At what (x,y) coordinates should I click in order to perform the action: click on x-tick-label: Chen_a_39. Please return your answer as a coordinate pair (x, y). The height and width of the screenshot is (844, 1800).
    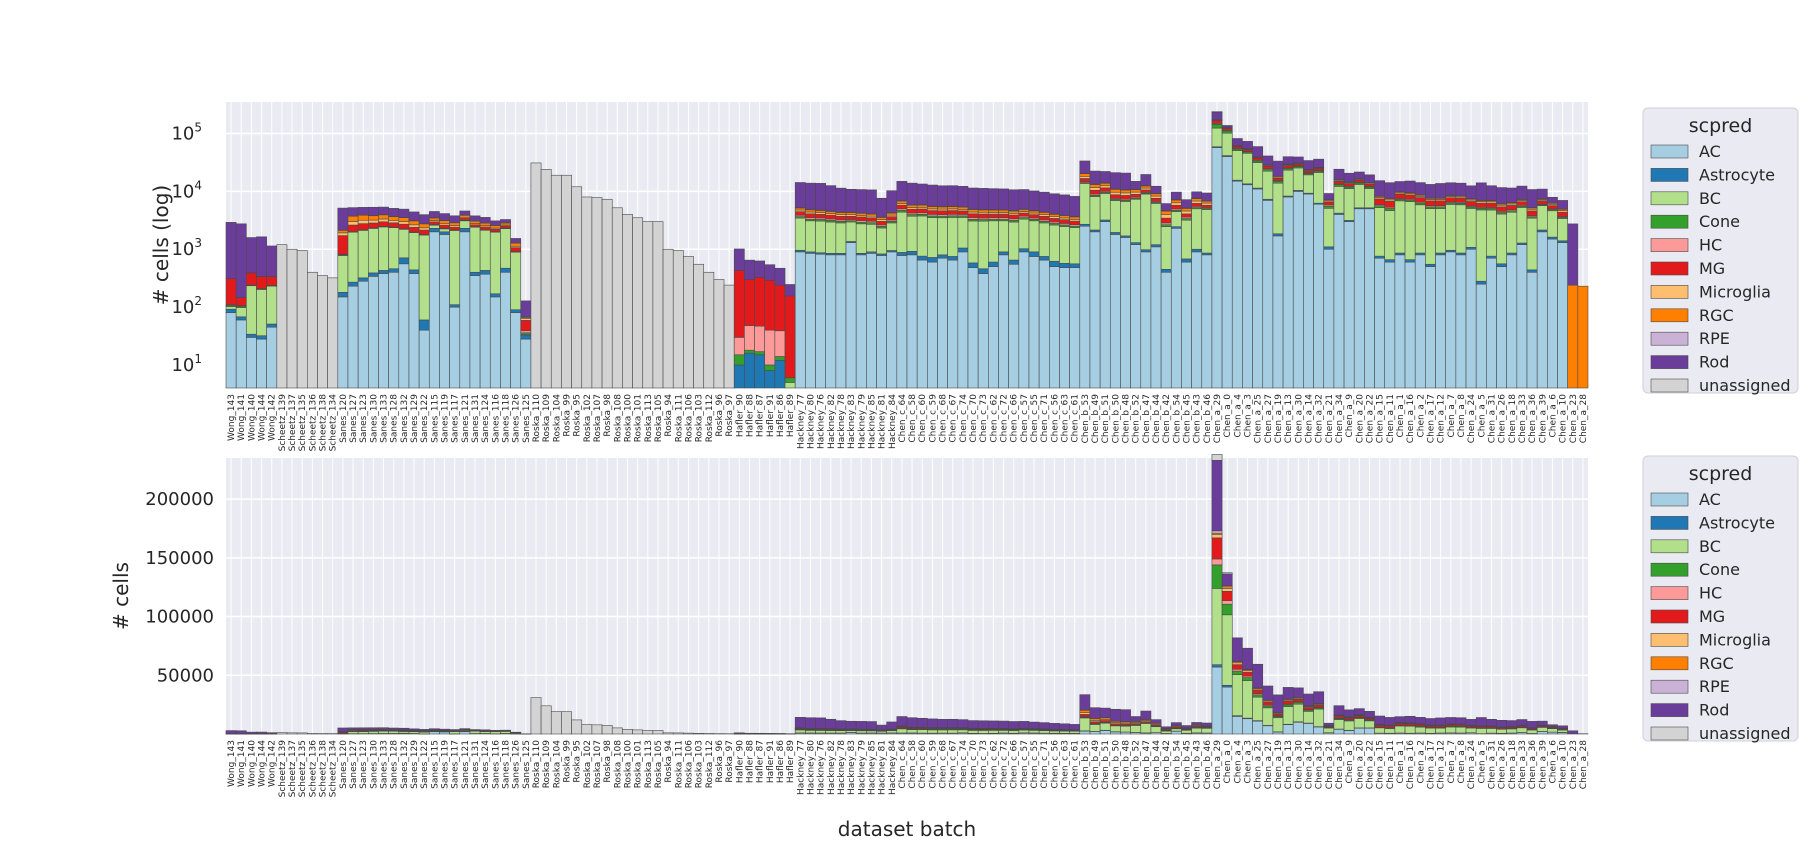
    Looking at the image, I should click on (1543, 764).